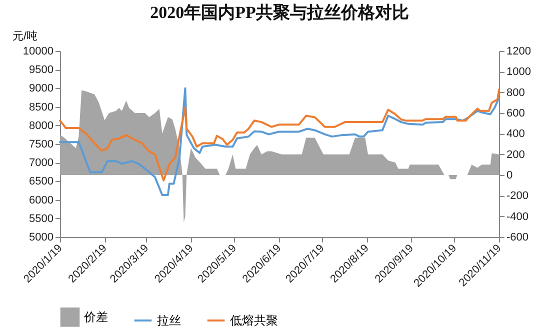 The height and width of the screenshot is (327, 550). I want to click on legend-label: 价差, so click(95, 317).